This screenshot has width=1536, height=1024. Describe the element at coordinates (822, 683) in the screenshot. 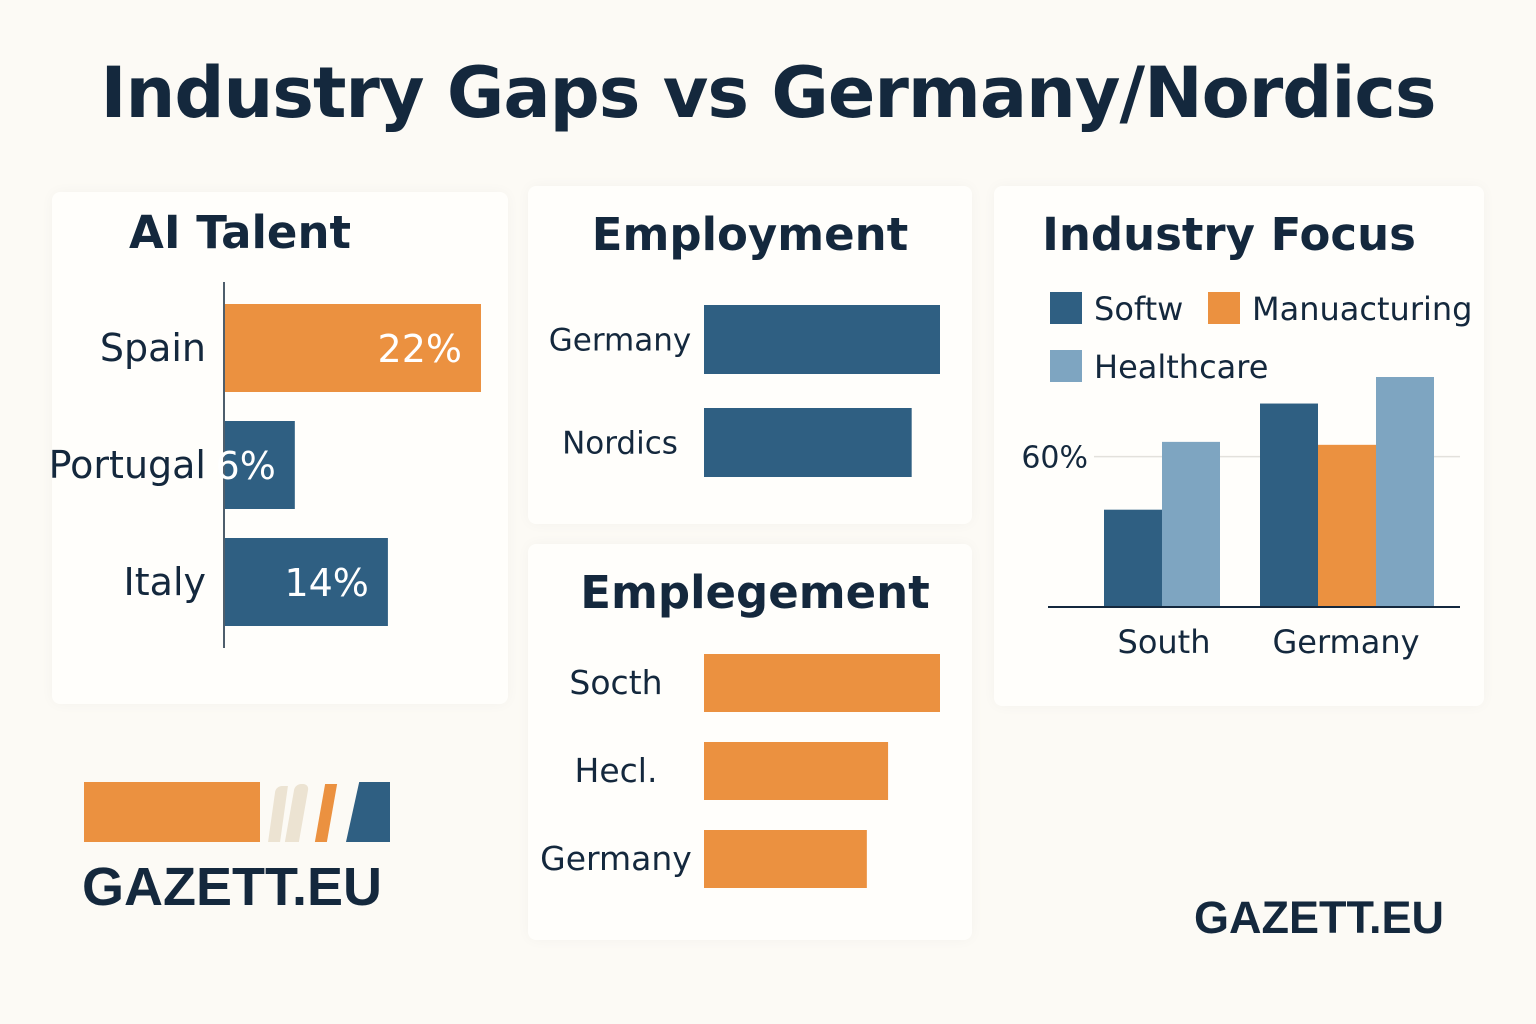

I see `bar-socth` at that location.